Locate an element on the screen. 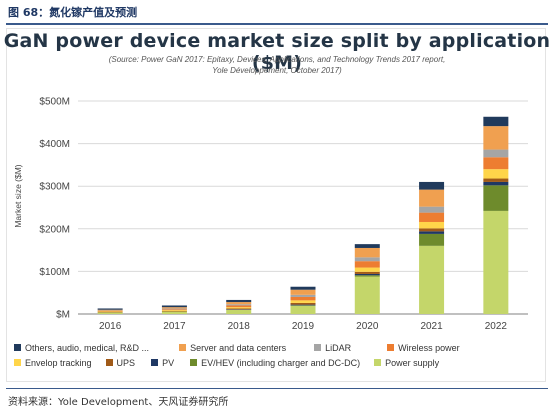  legend-label: Server and data centers is located at coordinates (238, 347).